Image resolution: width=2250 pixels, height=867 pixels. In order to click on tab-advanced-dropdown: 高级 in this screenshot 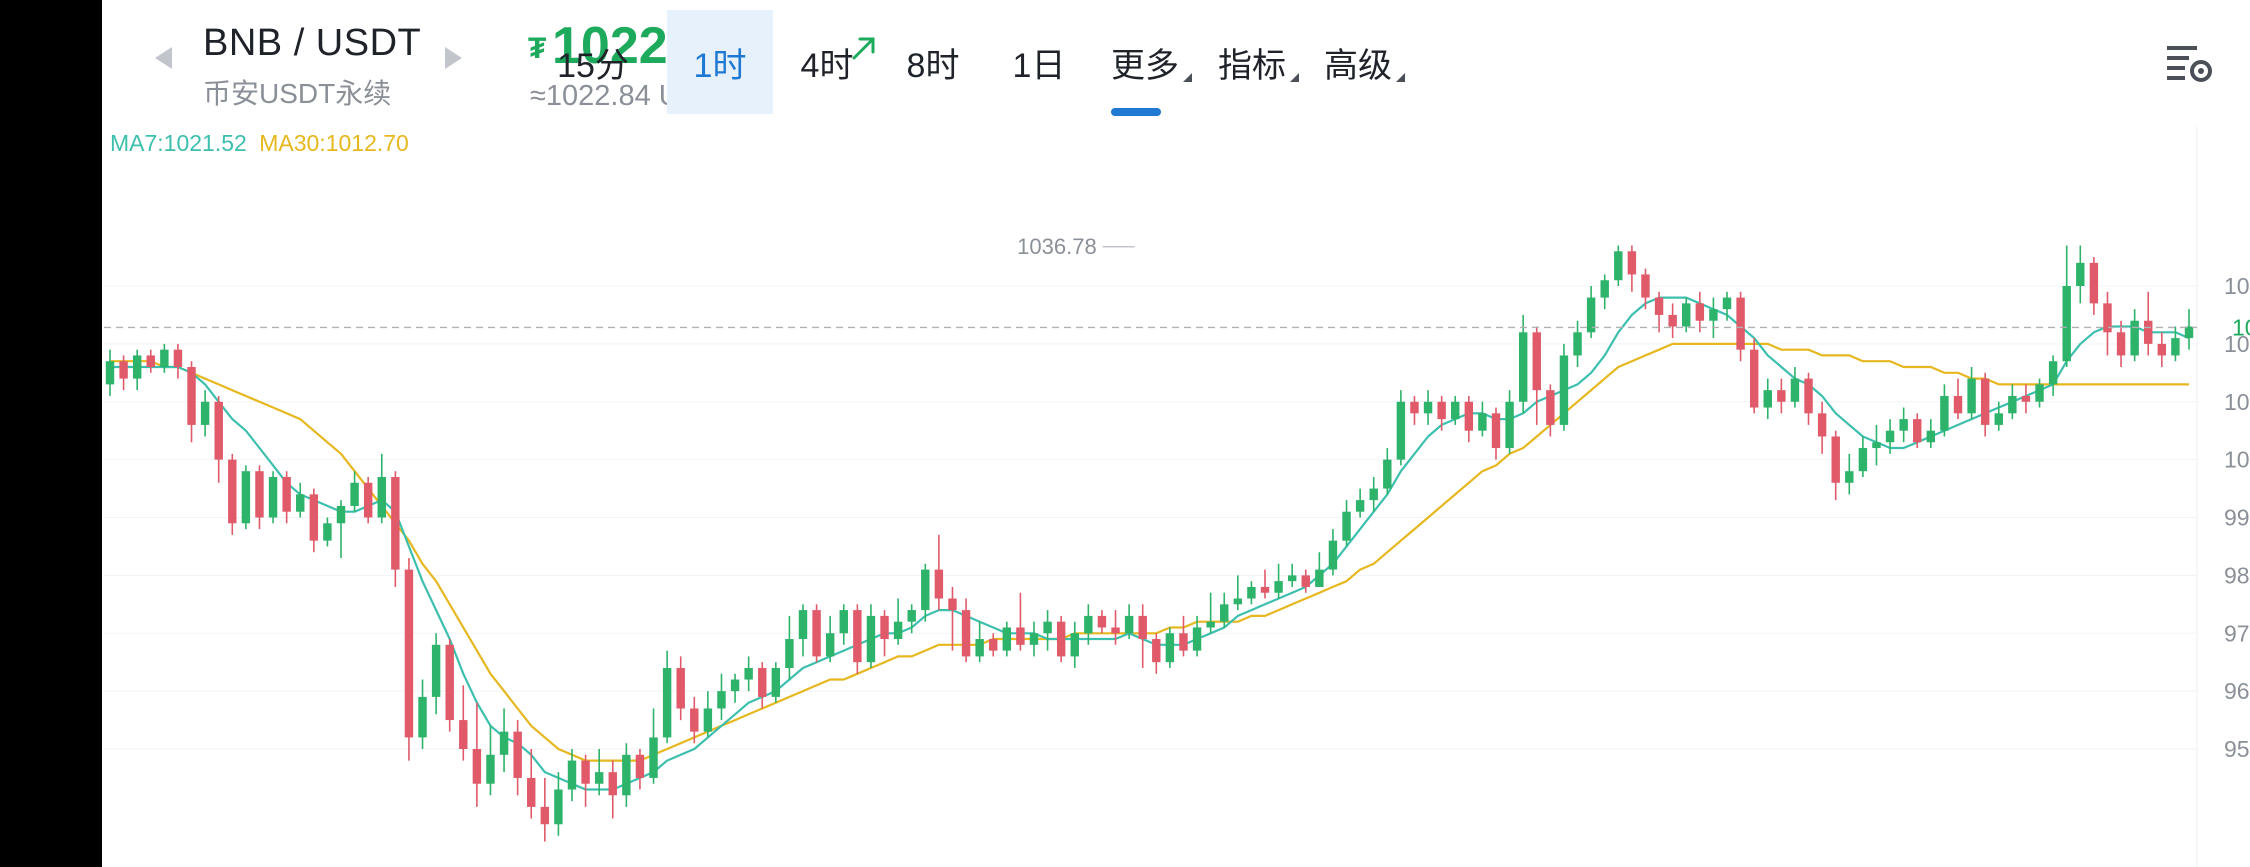, I will do `click(1358, 62)`.